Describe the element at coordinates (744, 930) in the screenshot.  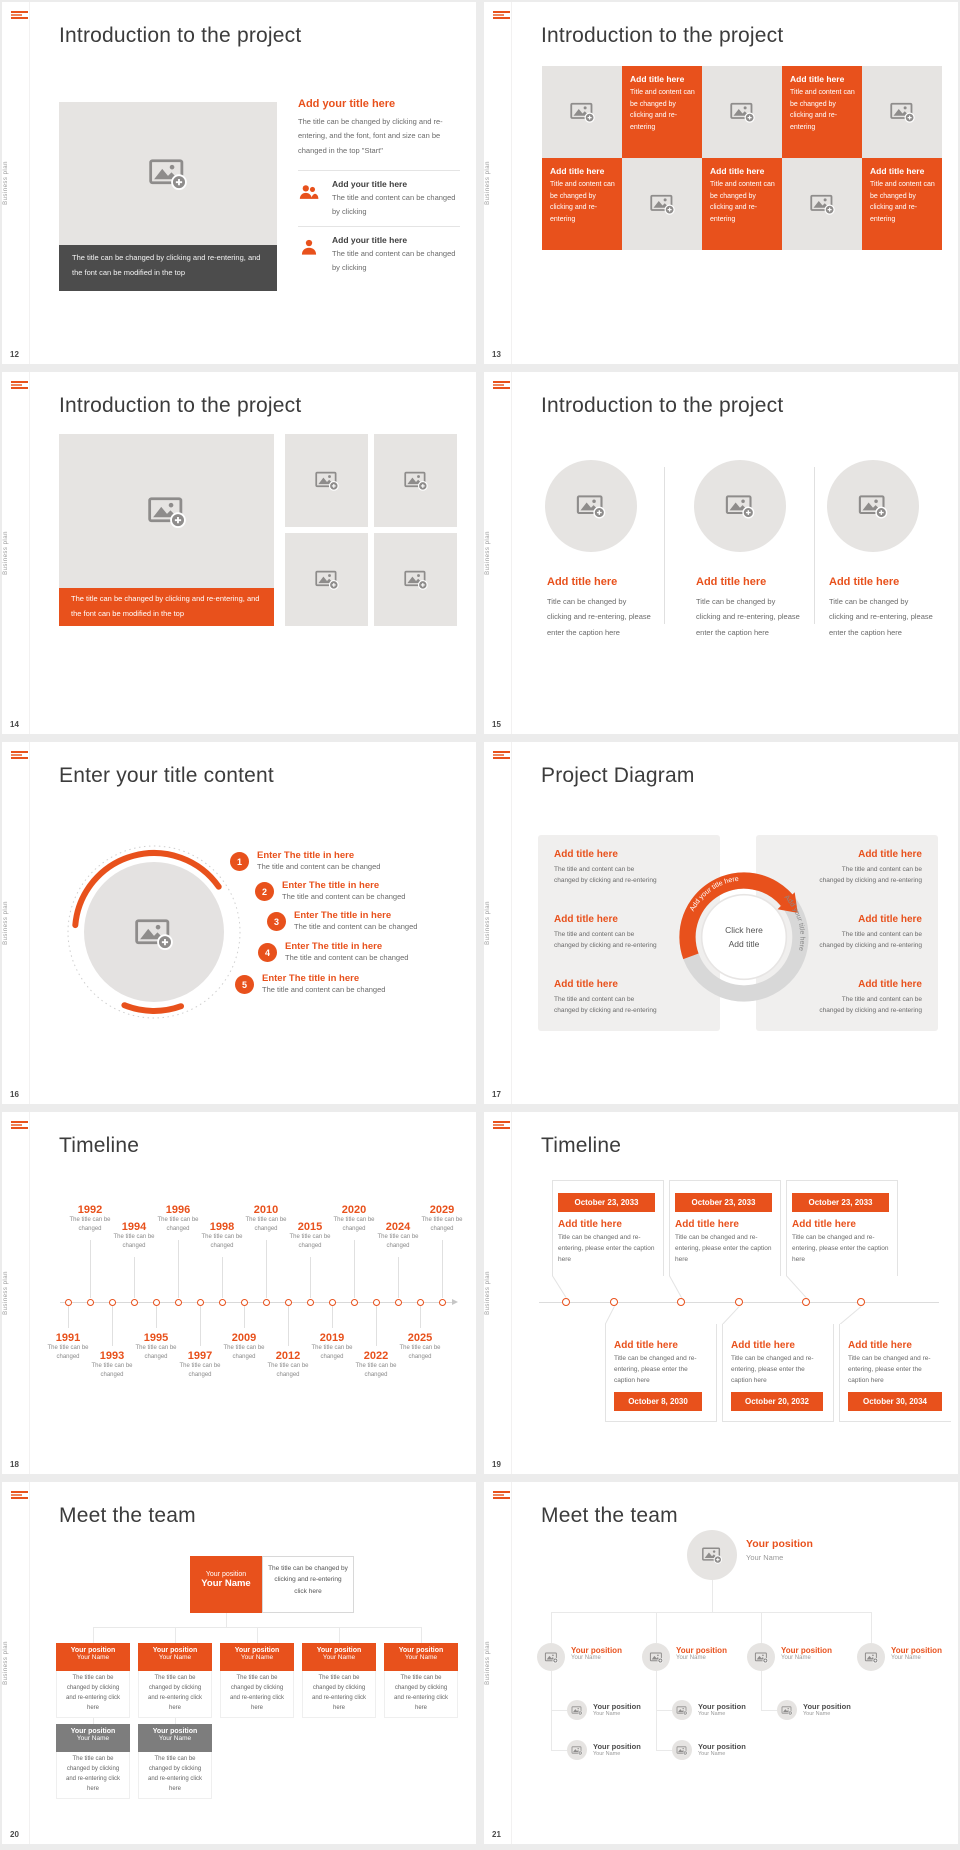
I see `diagram-center-line1: Click here` at that location.